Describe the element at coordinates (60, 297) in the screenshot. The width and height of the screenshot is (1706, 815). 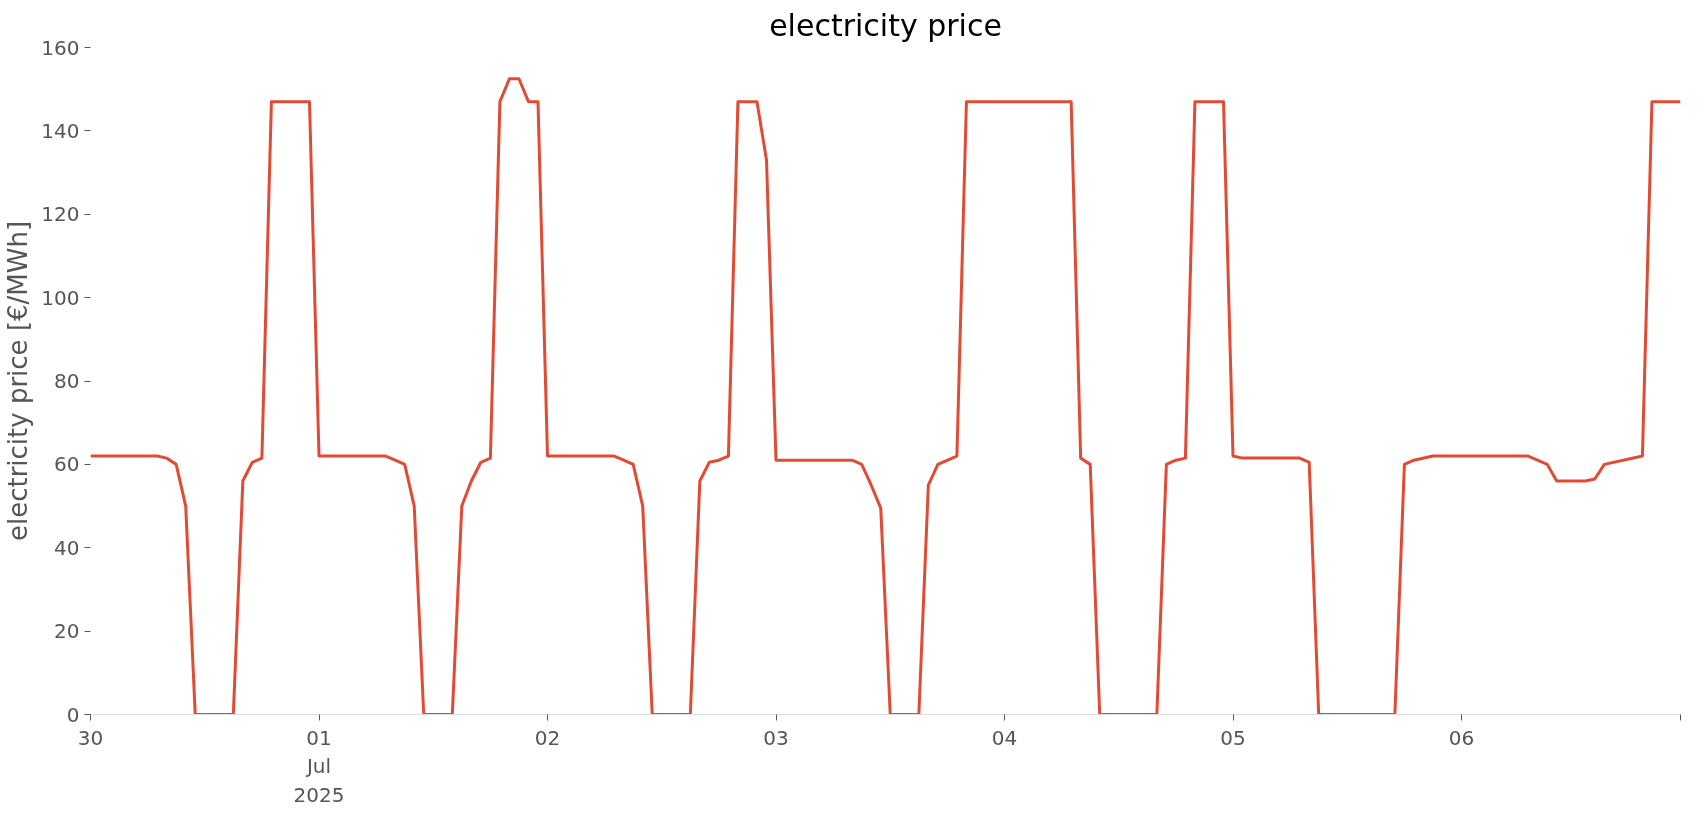
I see `y-tick-label: 100` at that location.